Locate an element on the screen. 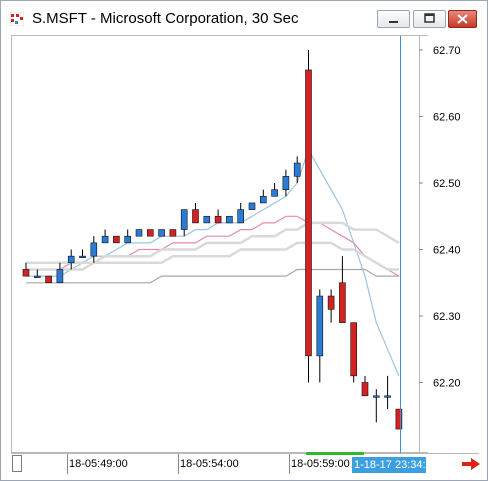  maximize-icon is located at coordinates (429, 18).